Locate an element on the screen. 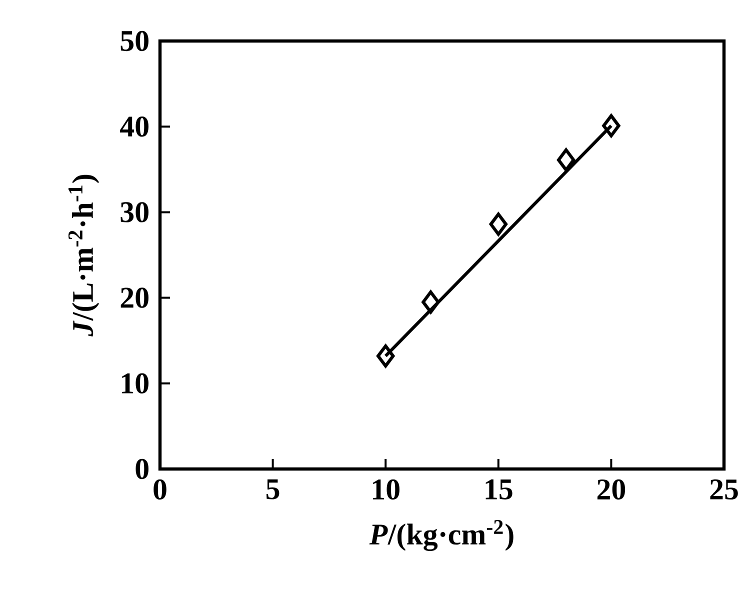 The height and width of the screenshot is (597, 749). y-tick-label: 10 is located at coordinates (135, 383).